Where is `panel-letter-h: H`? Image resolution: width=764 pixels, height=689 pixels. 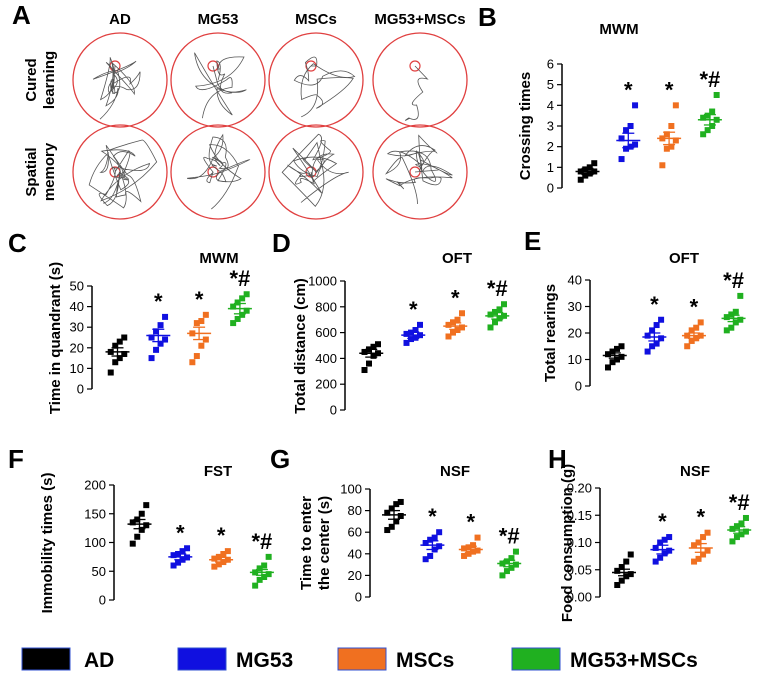 panel-letter-h: H is located at coordinates (557, 459).